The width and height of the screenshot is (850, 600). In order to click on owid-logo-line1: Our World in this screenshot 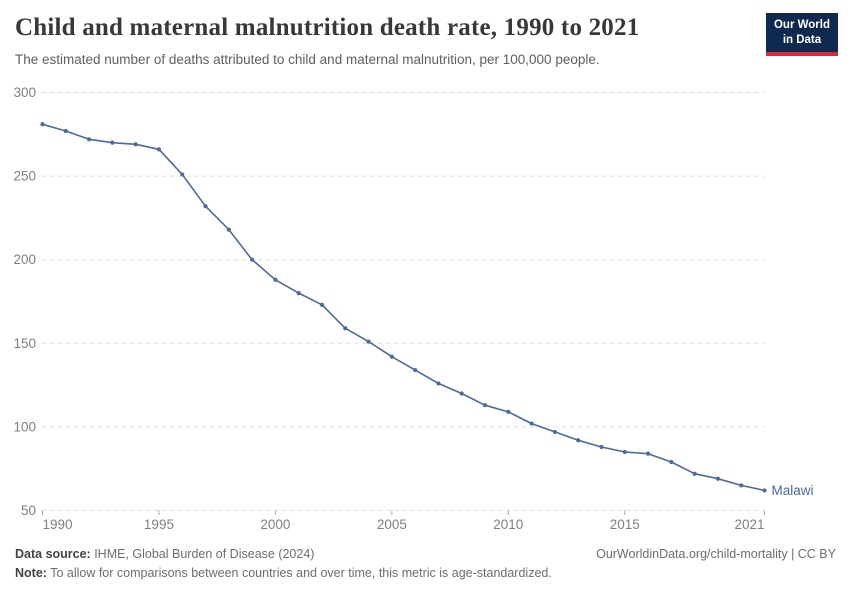, I will do `click(801, 25)`.